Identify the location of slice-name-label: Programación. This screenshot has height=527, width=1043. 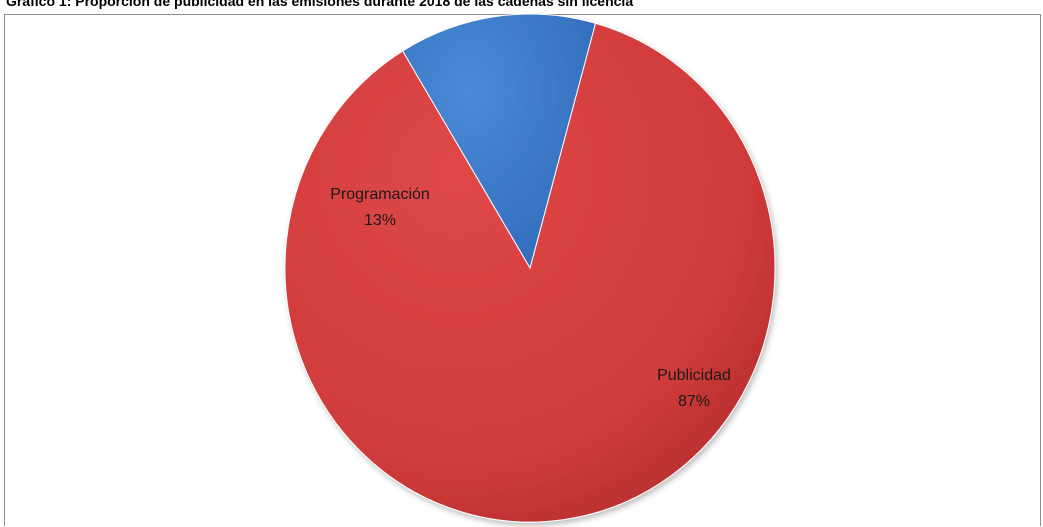
(380, 194).